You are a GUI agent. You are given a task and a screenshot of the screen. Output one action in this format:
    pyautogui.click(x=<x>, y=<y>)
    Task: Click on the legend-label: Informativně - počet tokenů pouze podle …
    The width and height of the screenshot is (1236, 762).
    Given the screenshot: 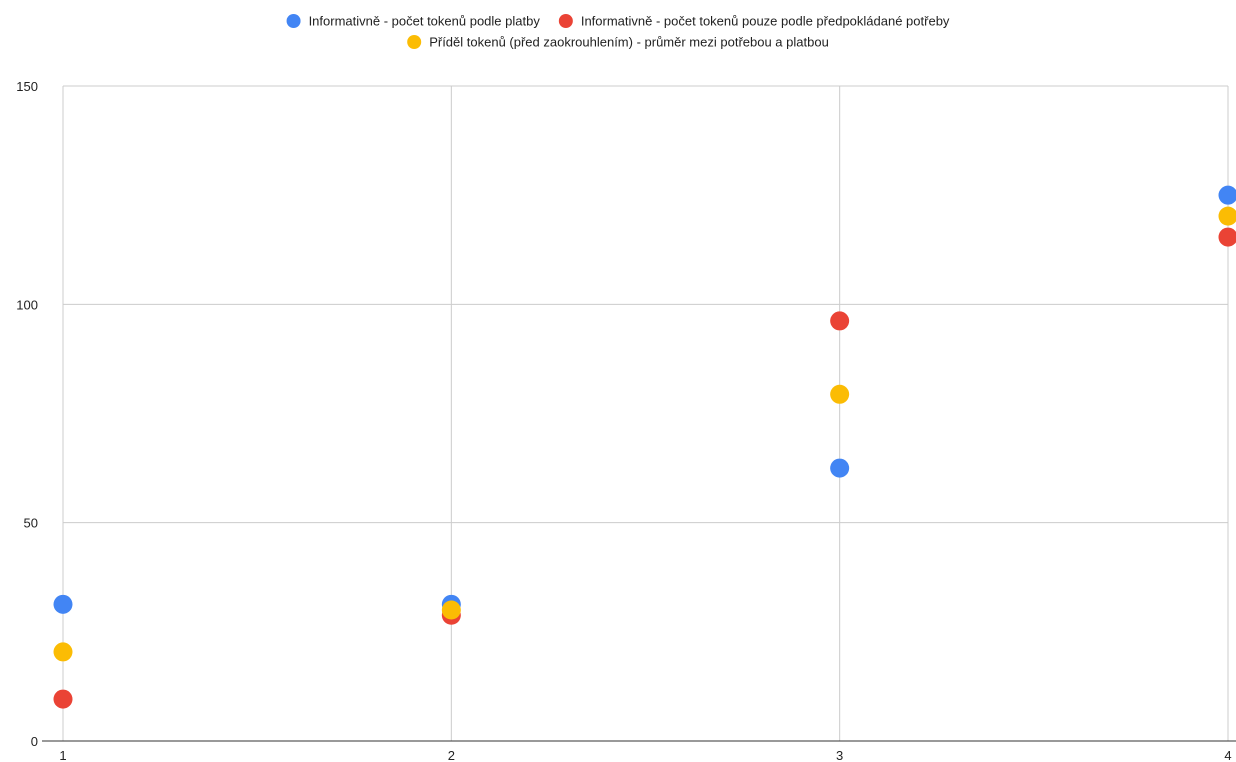 What is the action you would take?
    pyautogui.click(x=765, y=21)
    